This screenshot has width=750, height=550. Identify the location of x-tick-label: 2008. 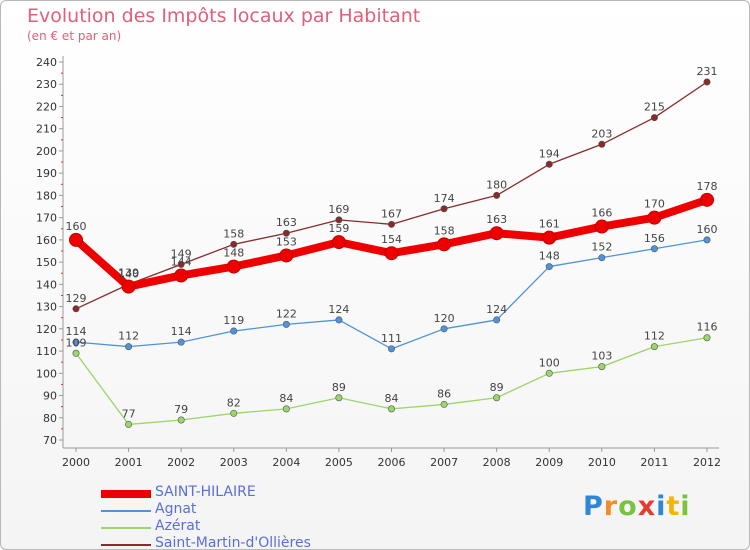
(497, 462).